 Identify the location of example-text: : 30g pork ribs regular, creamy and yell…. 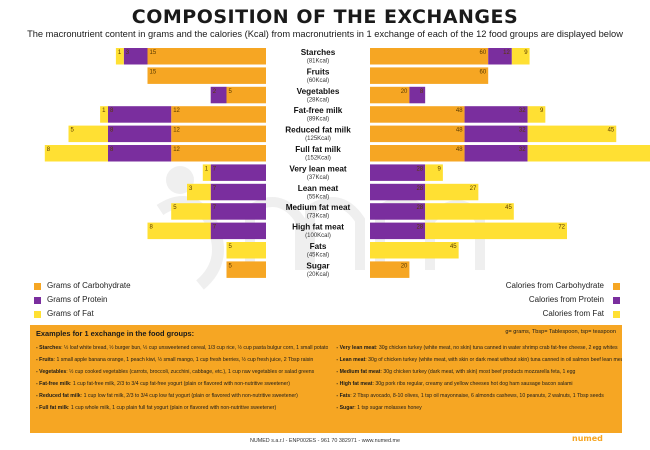
(472, 383).